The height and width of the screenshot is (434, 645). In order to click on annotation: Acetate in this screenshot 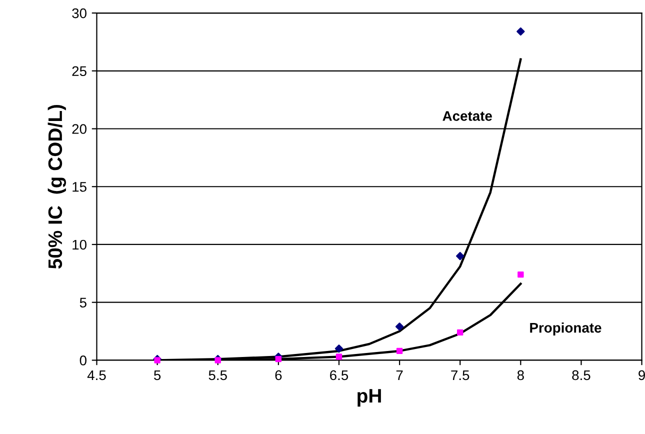, I will do `click(467, 116)`.